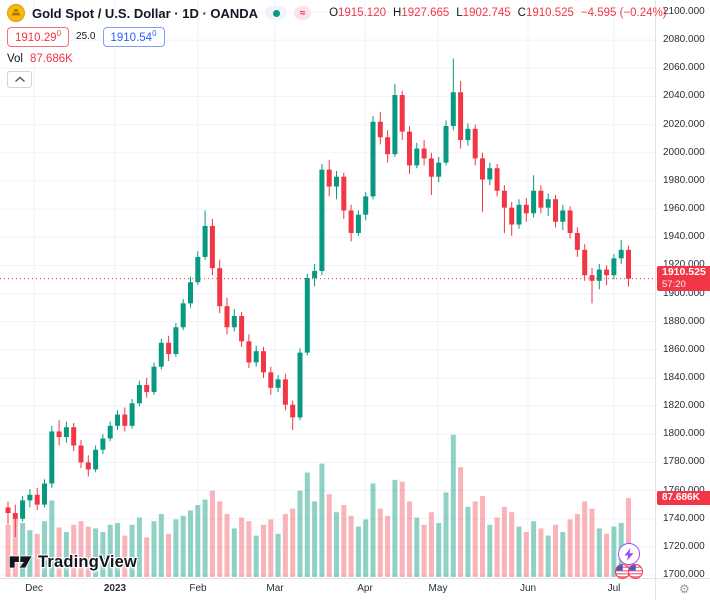  What do you see at coordinates (425, 13) in the screenshot?
I see `high-value: 1927.665` at bounding box center [425, 13].